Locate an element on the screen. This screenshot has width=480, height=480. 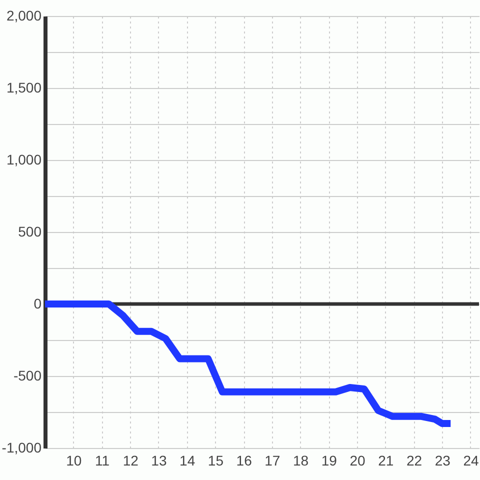
y-tick-label: -1,000 is located at coordinates (22, 448).